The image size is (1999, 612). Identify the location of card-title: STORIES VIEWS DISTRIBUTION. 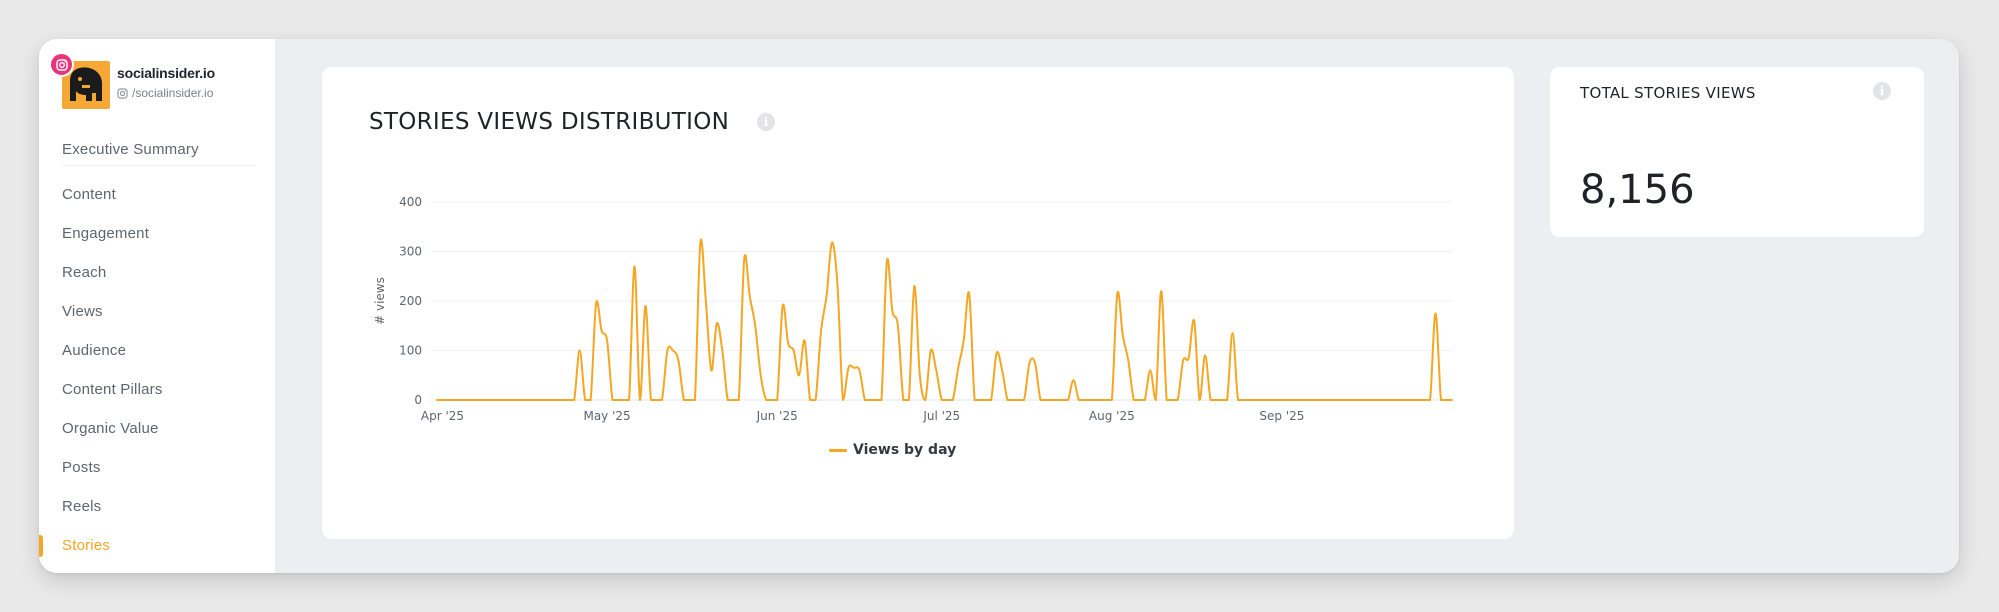
(549, 122).